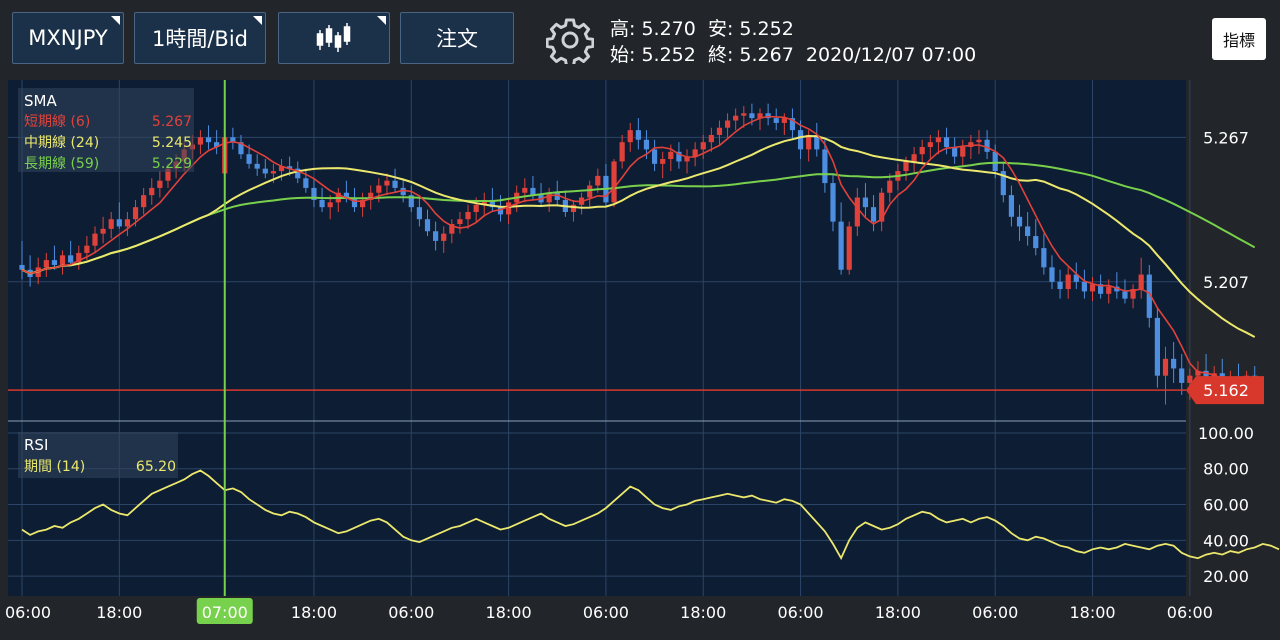 This screenshot has height=640, width=1280. What do you see at coordinates (40, 101) in the screenshot?
I see `sma-legend-title: SMA` at bounding box center [40, 101].